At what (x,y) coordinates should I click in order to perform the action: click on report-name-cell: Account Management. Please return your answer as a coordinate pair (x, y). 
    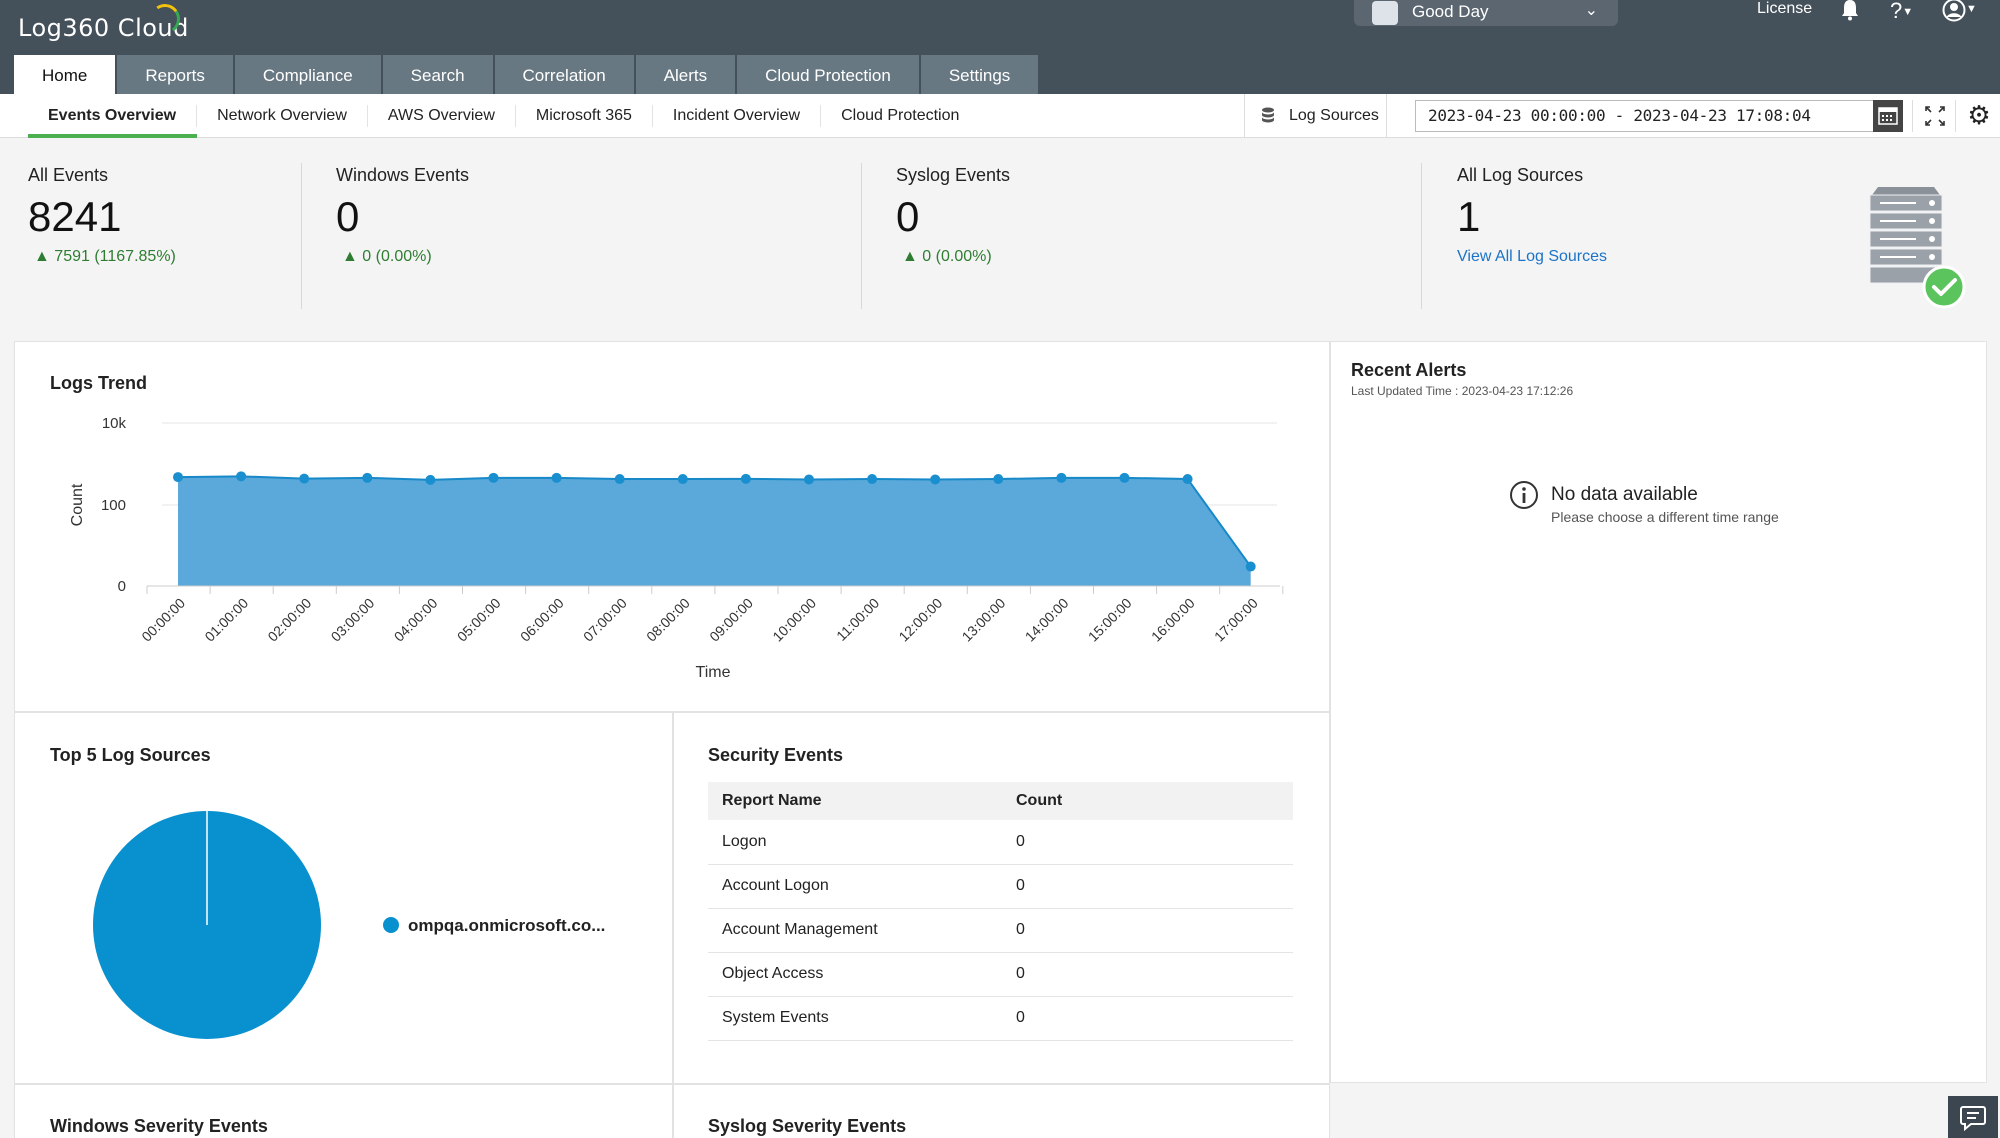
    Looking at the image, I should click on (855, 930).